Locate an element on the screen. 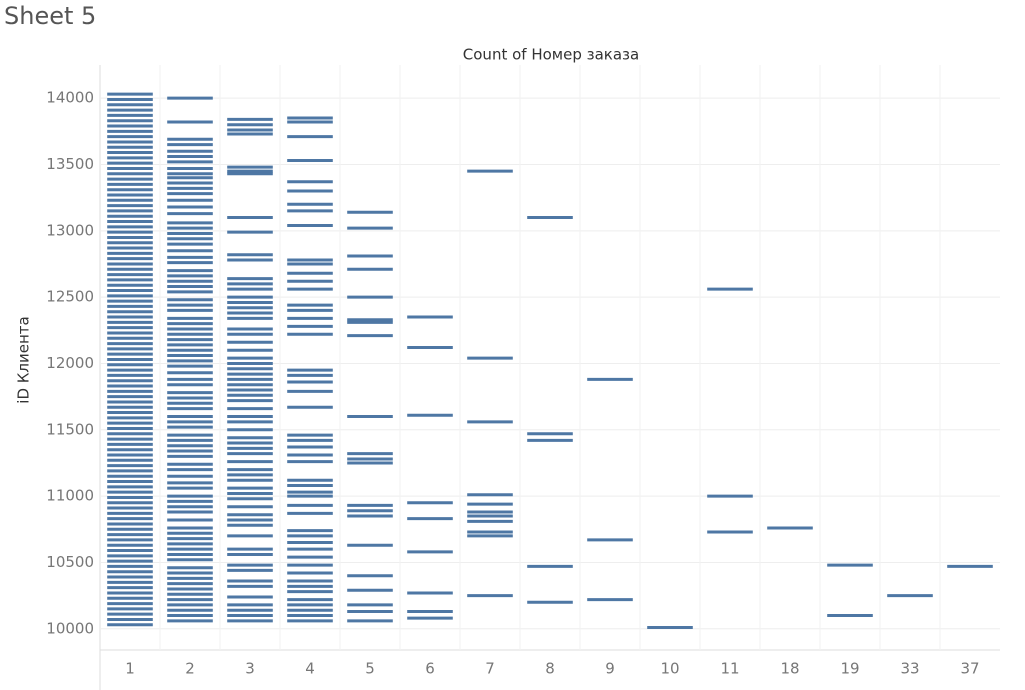  y-tick-label: 10500 is located at coordinates (70, 562).